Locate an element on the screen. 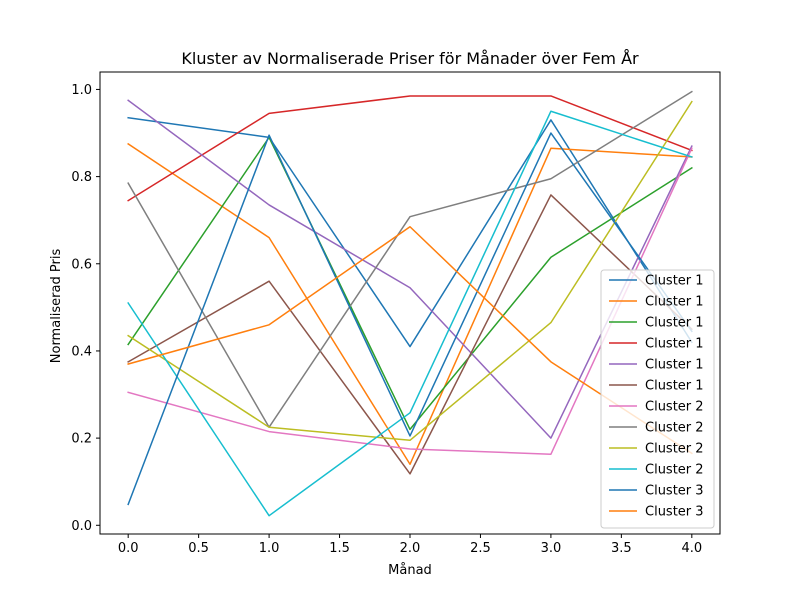  x-tick-label: 0.0 is located at coordinates (128, 548).